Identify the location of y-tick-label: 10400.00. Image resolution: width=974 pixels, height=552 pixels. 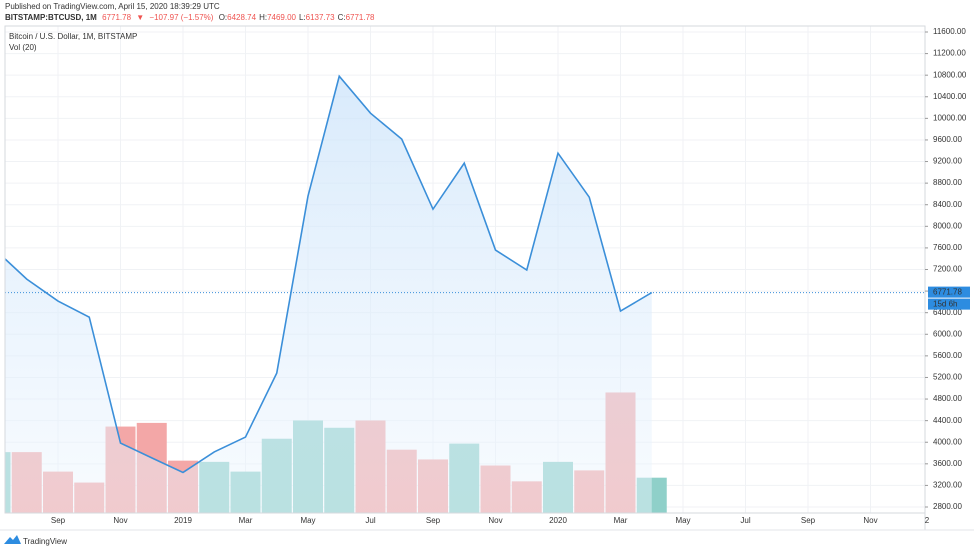
(950, 96).